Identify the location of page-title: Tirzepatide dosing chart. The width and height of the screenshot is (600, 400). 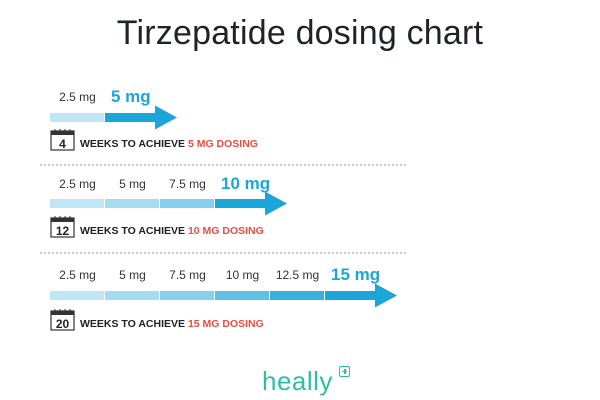
(300, 33).